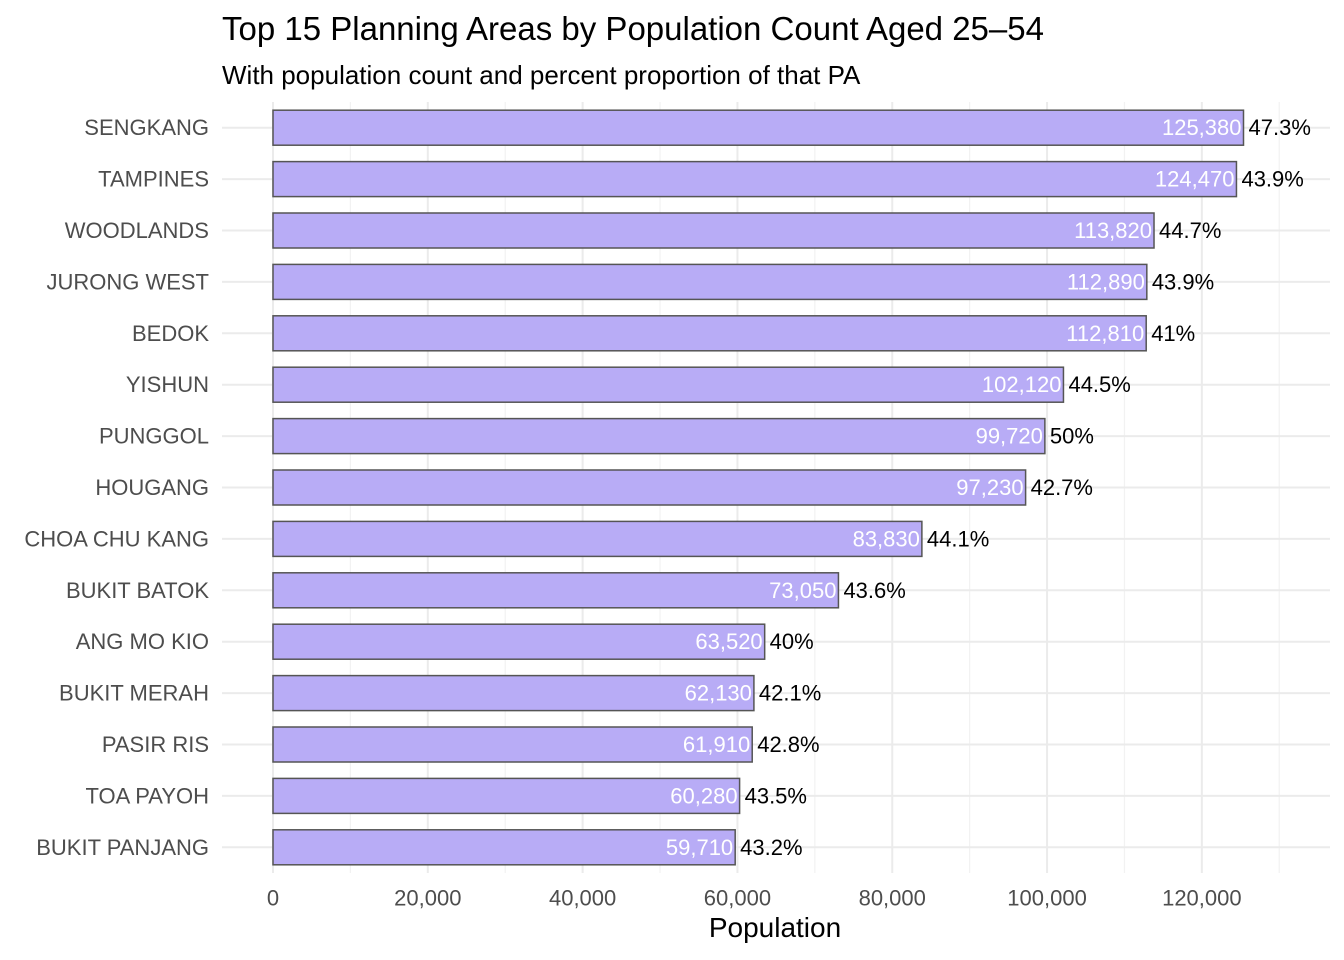 The image size is (1344, 960). What do you see at coordinates (788, 744) in the screenshot?
I see `bar-percent-label: 42.8%` at bounding box center [788, 744].